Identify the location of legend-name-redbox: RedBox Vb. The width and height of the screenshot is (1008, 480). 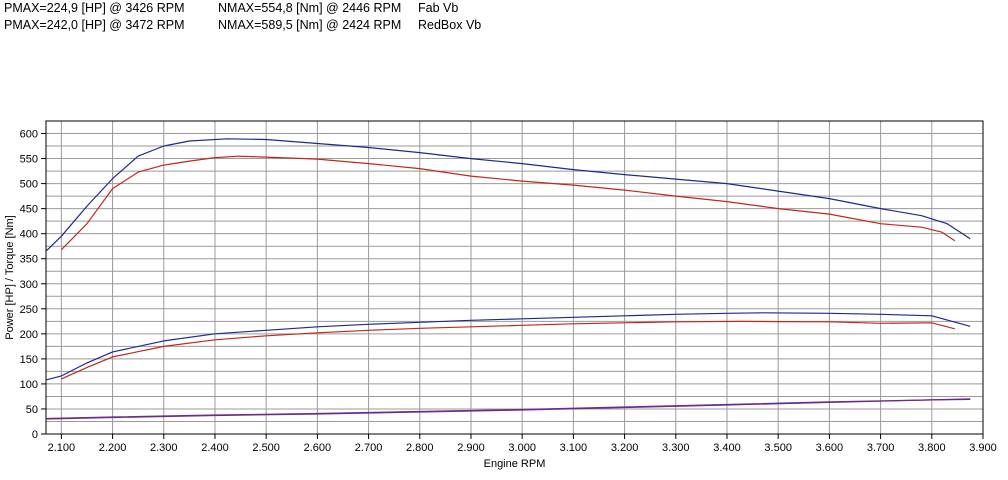
(450, 25).